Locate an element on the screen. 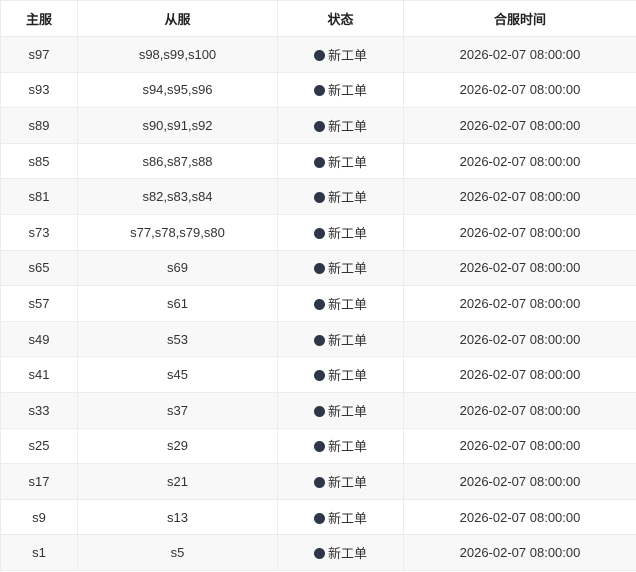 The width and height of the screenshot is (636, 572). sub-servers-cell: s82,s83,s84 is located at coordinates (177, 196).